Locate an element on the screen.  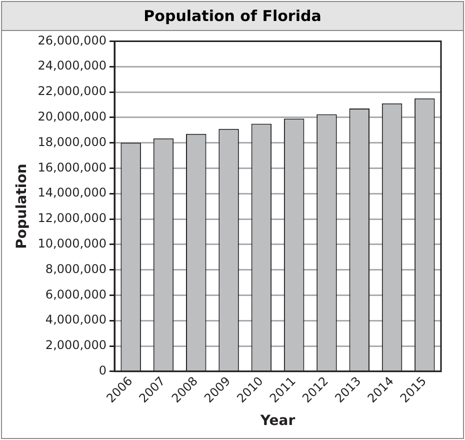
y-tick-label: 14,000,000 is located at coordinates (72, 193).